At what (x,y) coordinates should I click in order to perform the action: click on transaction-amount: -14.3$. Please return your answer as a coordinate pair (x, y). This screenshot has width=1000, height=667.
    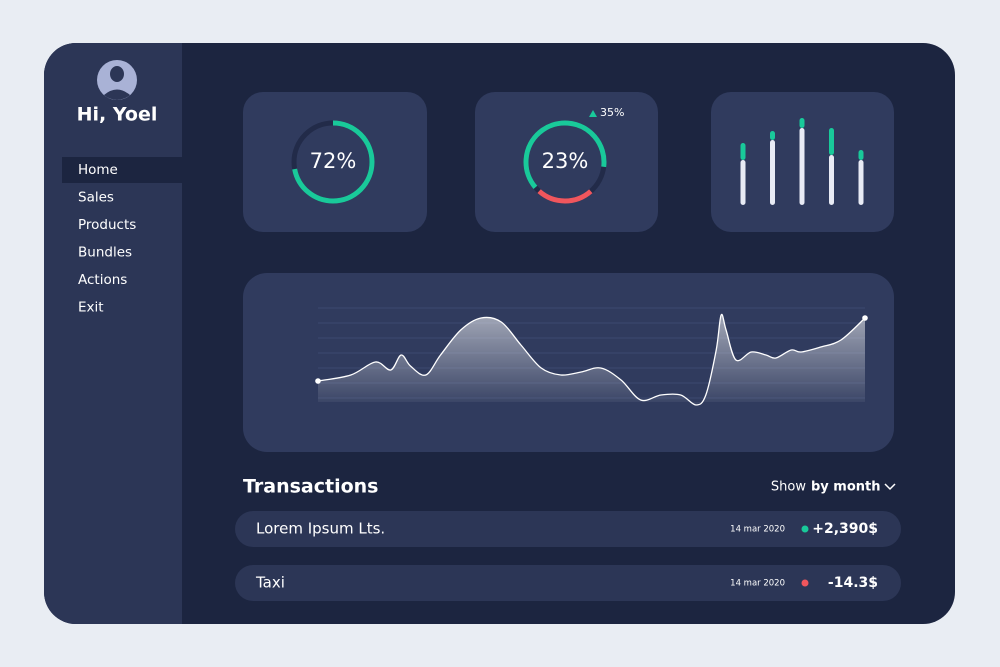
    Looking at the image, I should click on (853, 583).